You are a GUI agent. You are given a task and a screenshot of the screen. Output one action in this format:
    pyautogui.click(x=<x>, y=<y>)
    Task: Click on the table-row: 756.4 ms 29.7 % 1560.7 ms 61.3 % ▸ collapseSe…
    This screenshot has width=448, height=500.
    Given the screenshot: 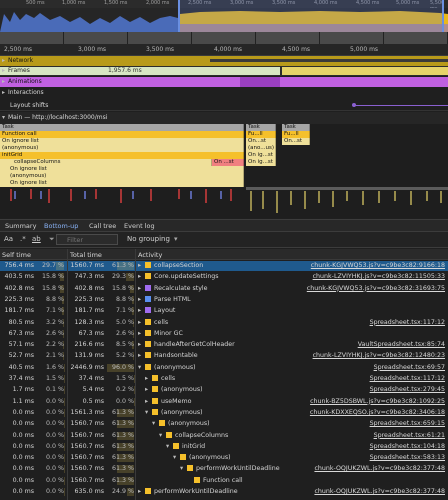 What is the action you would take?
    pyautogui.click(x=224, y=266)
    